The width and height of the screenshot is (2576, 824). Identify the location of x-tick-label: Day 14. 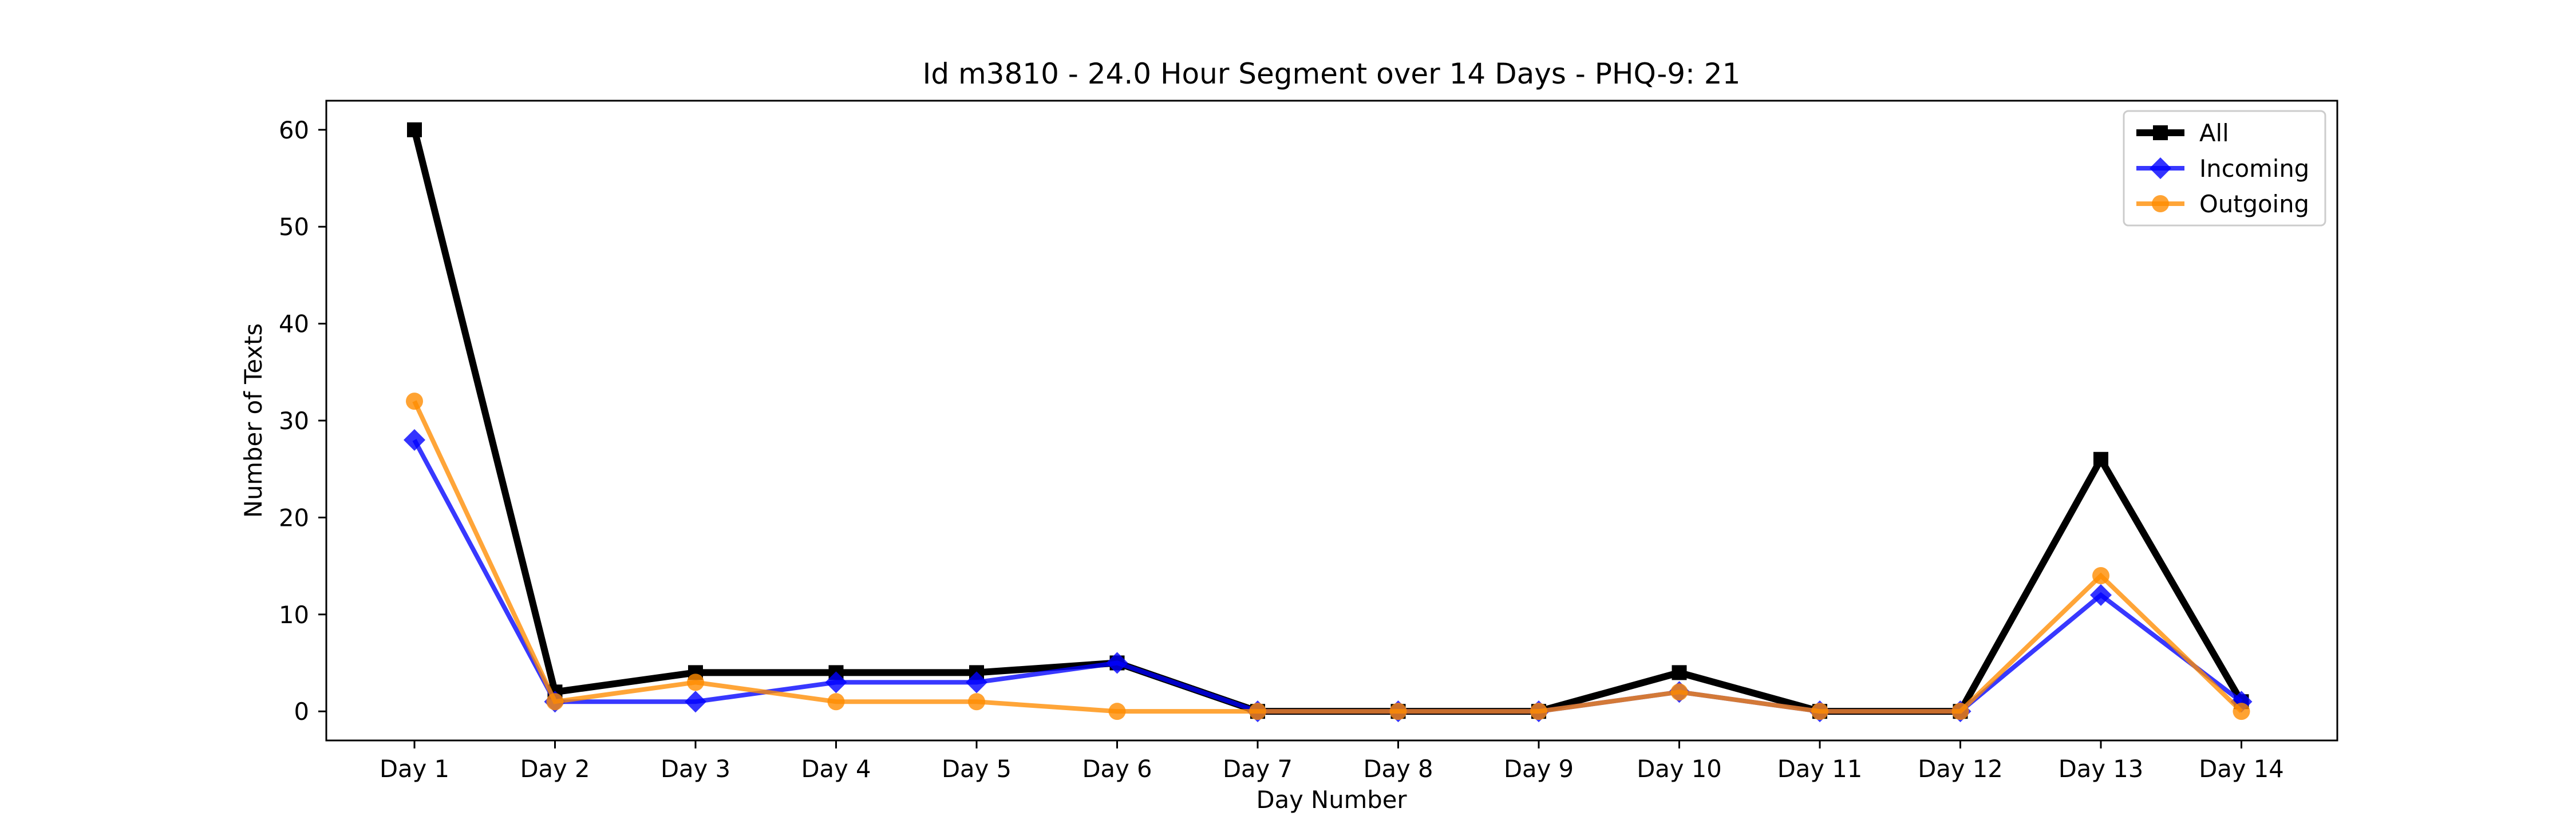
(2241, 769).